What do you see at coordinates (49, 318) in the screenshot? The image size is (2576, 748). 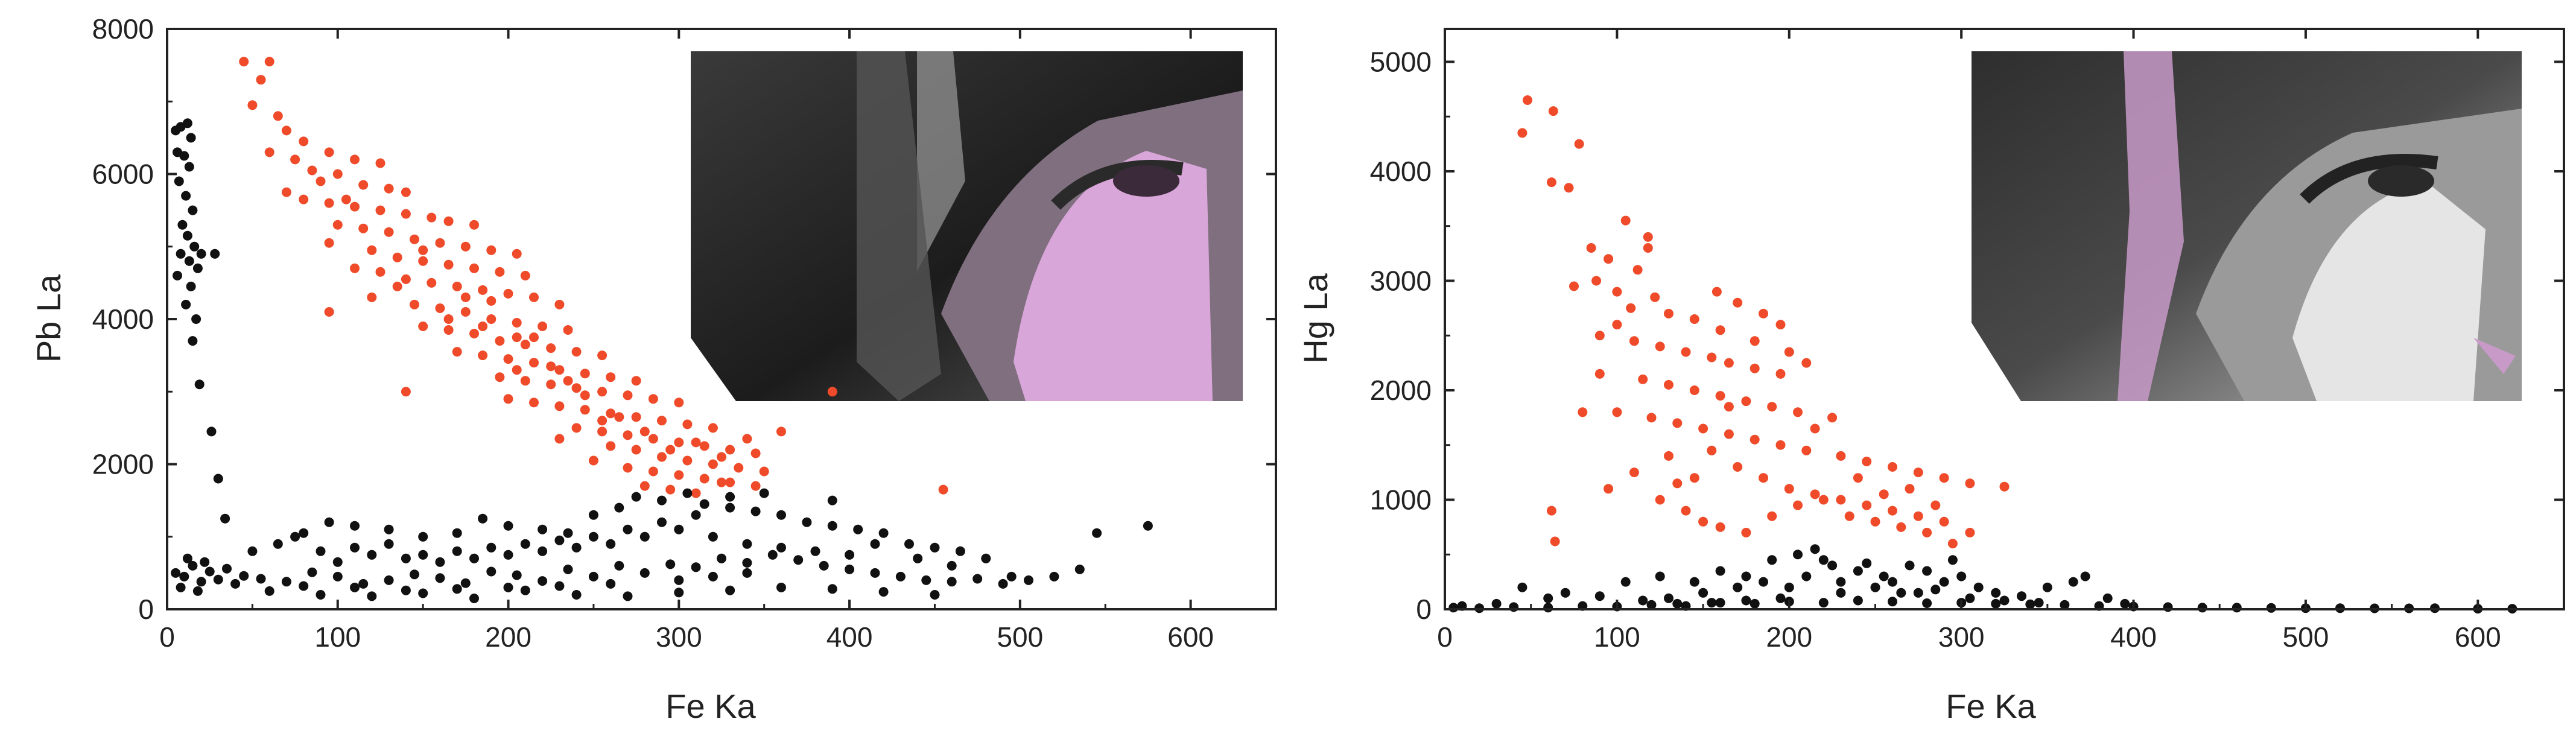 I see `y-axis-label-left: Pb La` at bounding box center [49, 318].